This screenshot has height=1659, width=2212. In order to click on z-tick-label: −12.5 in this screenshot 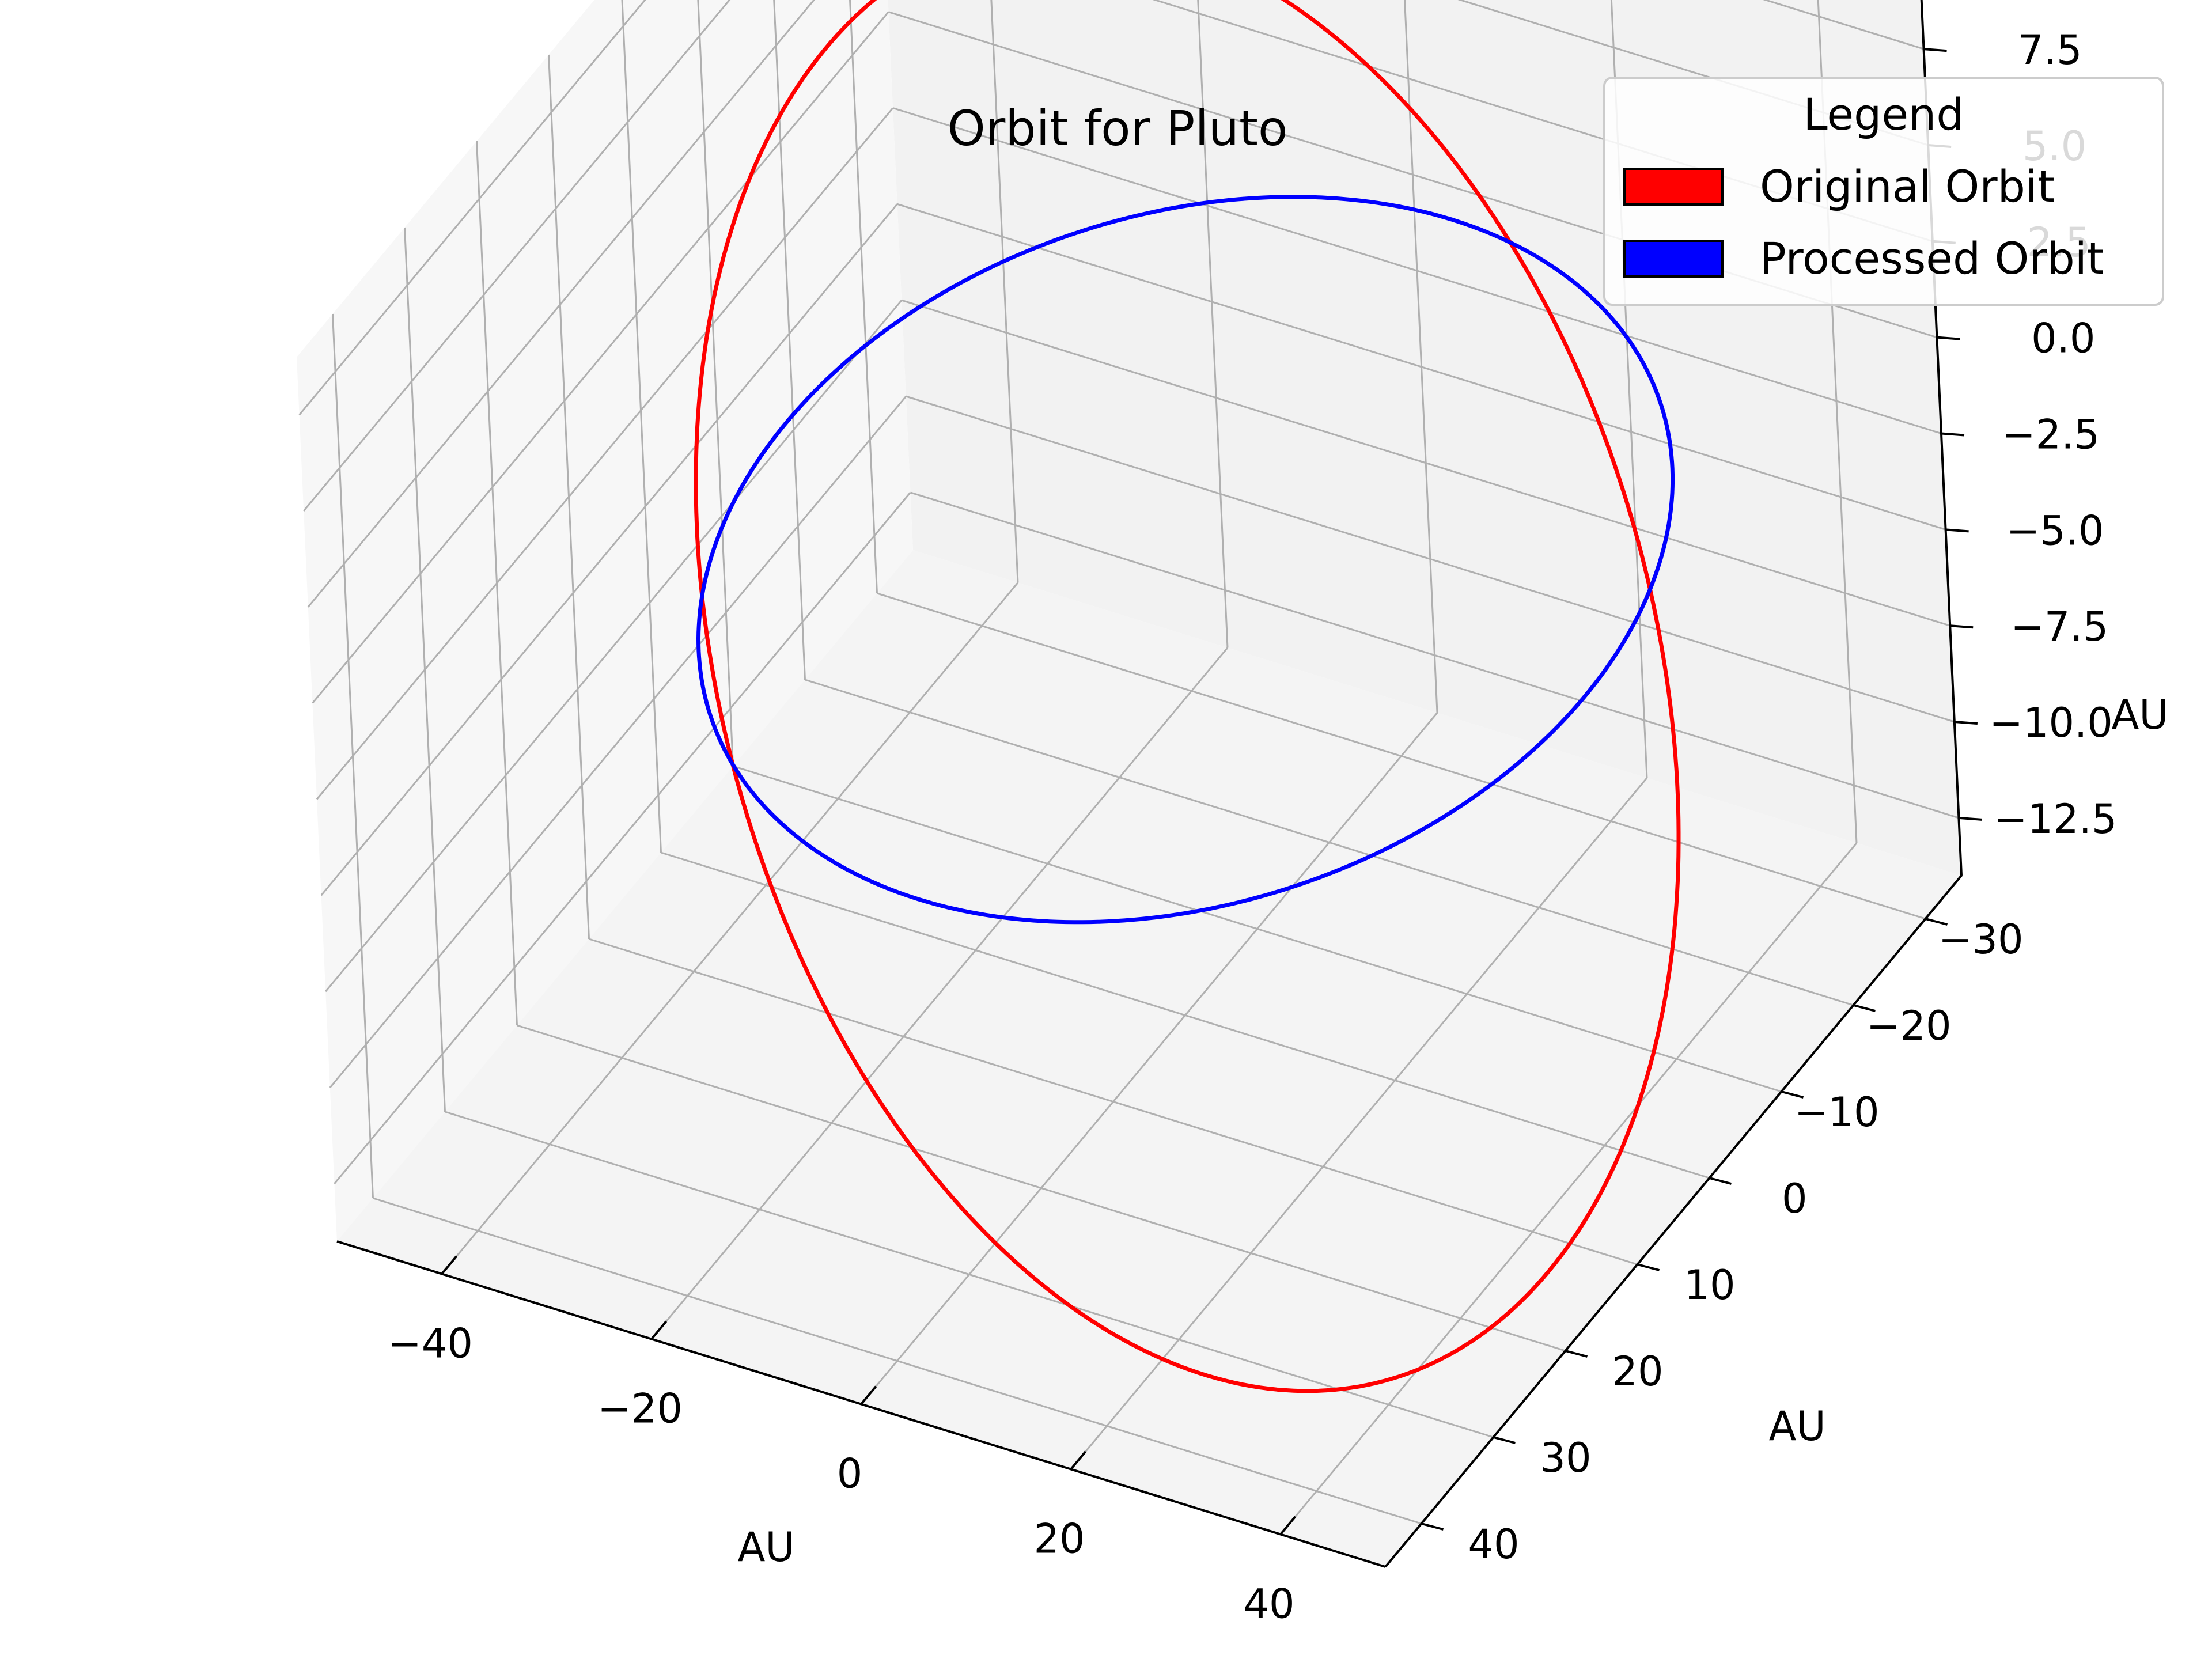, I will do `click(2056, 819)`.